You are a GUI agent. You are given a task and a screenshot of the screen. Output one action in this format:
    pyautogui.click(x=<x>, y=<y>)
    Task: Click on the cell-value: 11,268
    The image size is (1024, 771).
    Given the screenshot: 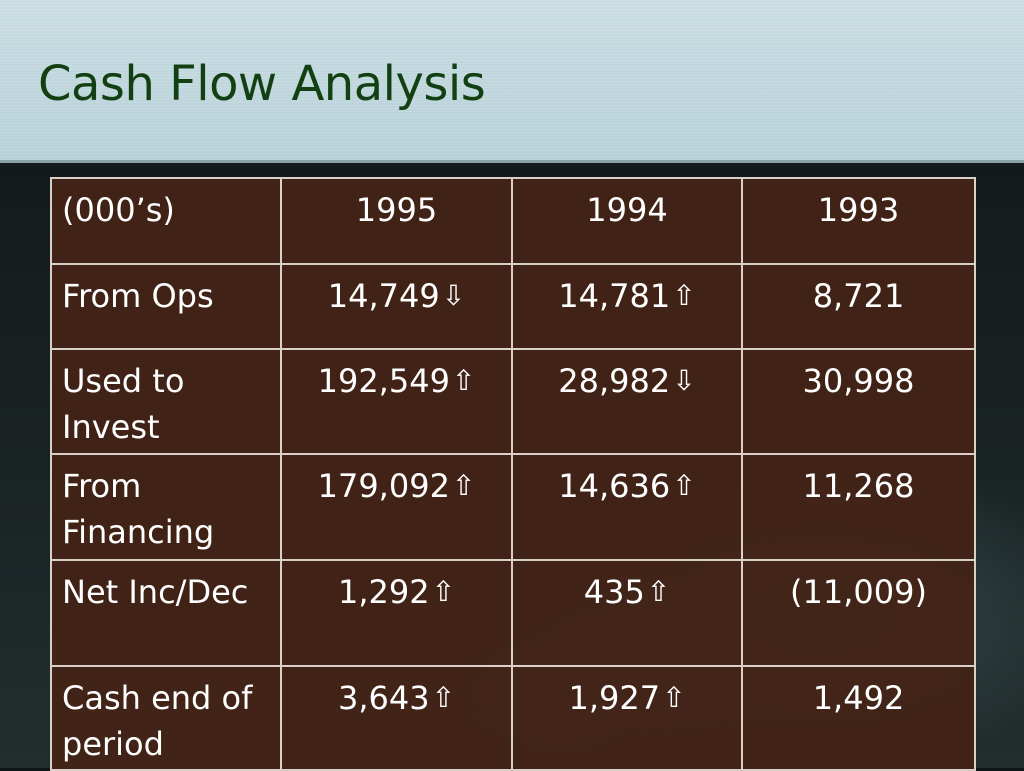 What is the action you would take?
    pyautogui.click(x=858, y=486)
    